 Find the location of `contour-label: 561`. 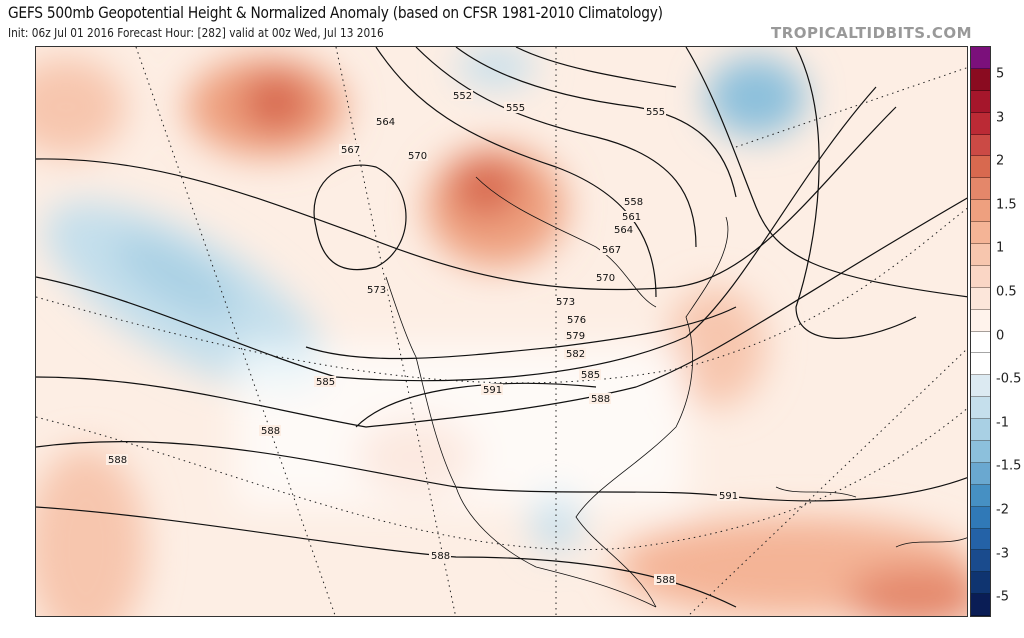

contour-label: 561 is located at coordinates (631, 217).